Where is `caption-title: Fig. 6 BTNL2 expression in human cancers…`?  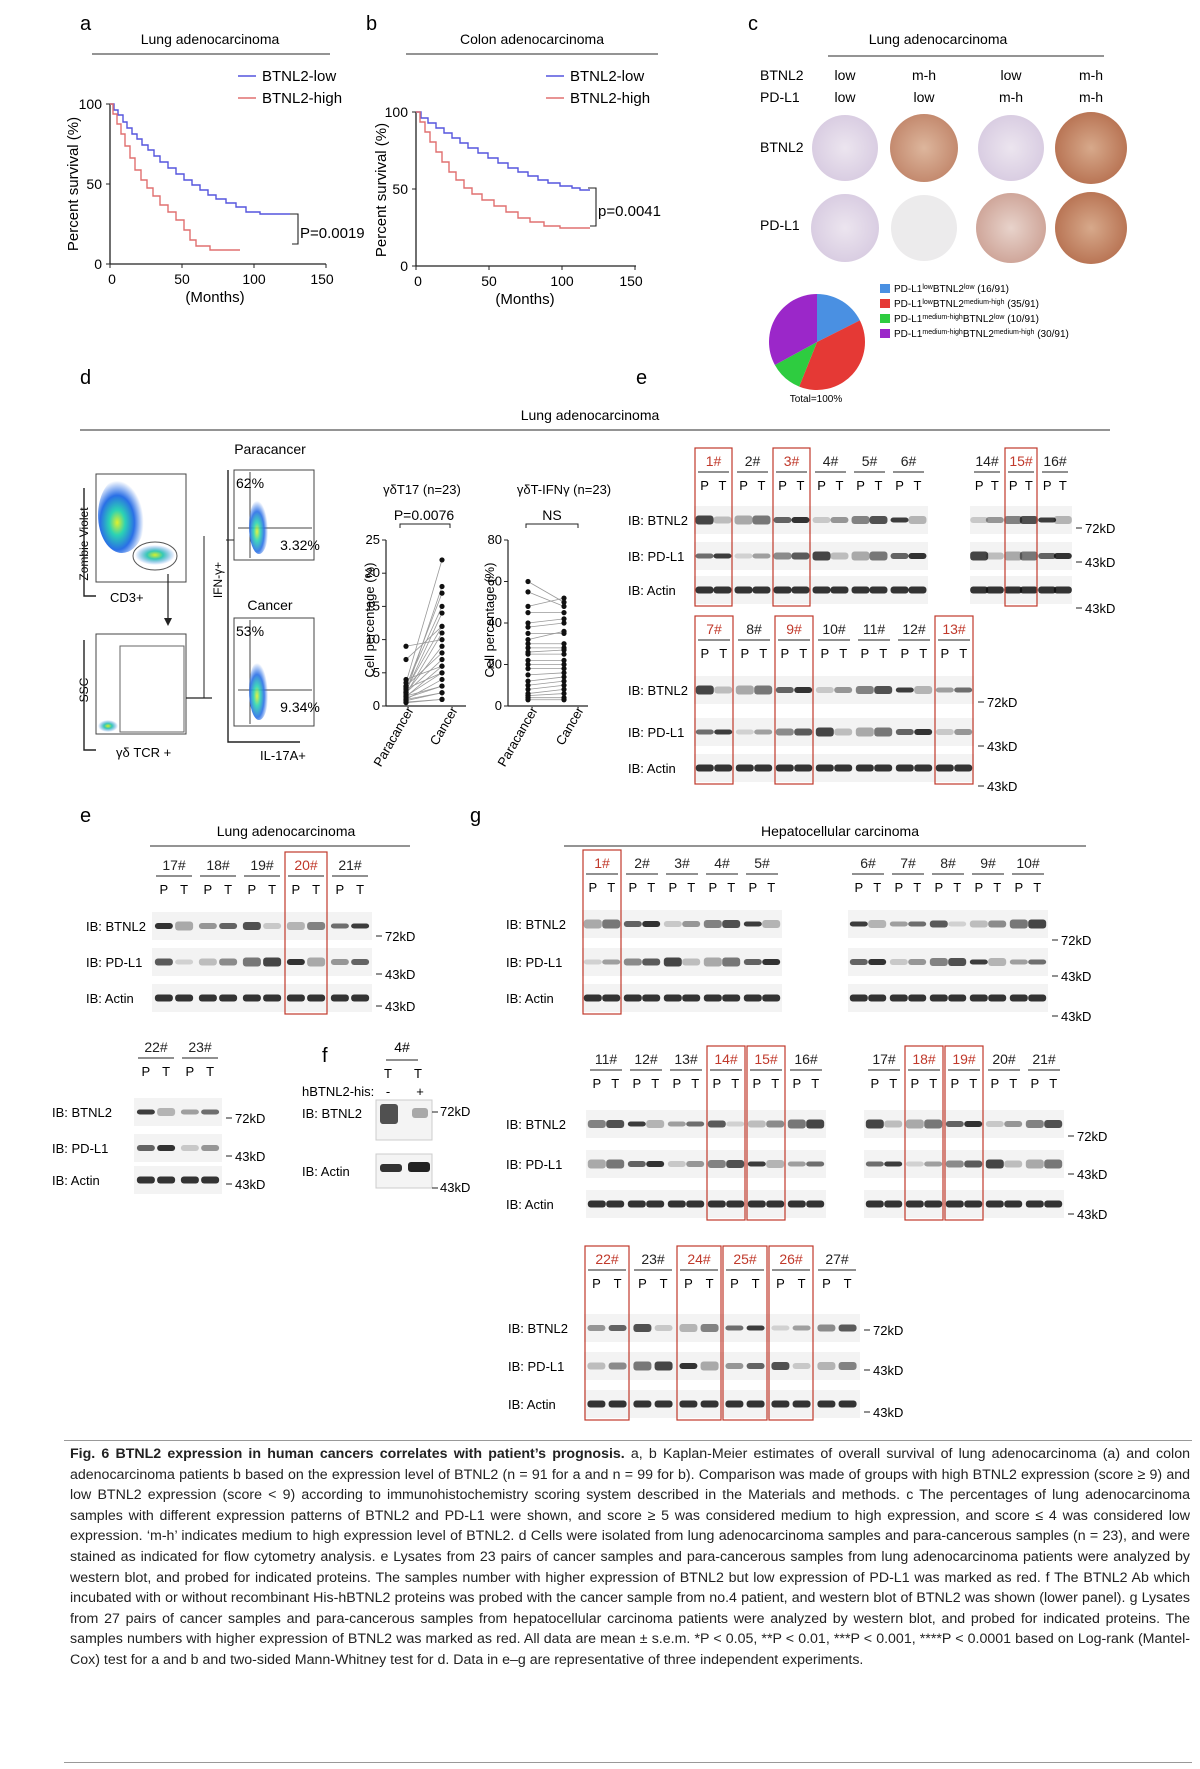
caption-title: Fig. 6 BTNL2 expression in human cancers… is located at coordinates (347, 1454).